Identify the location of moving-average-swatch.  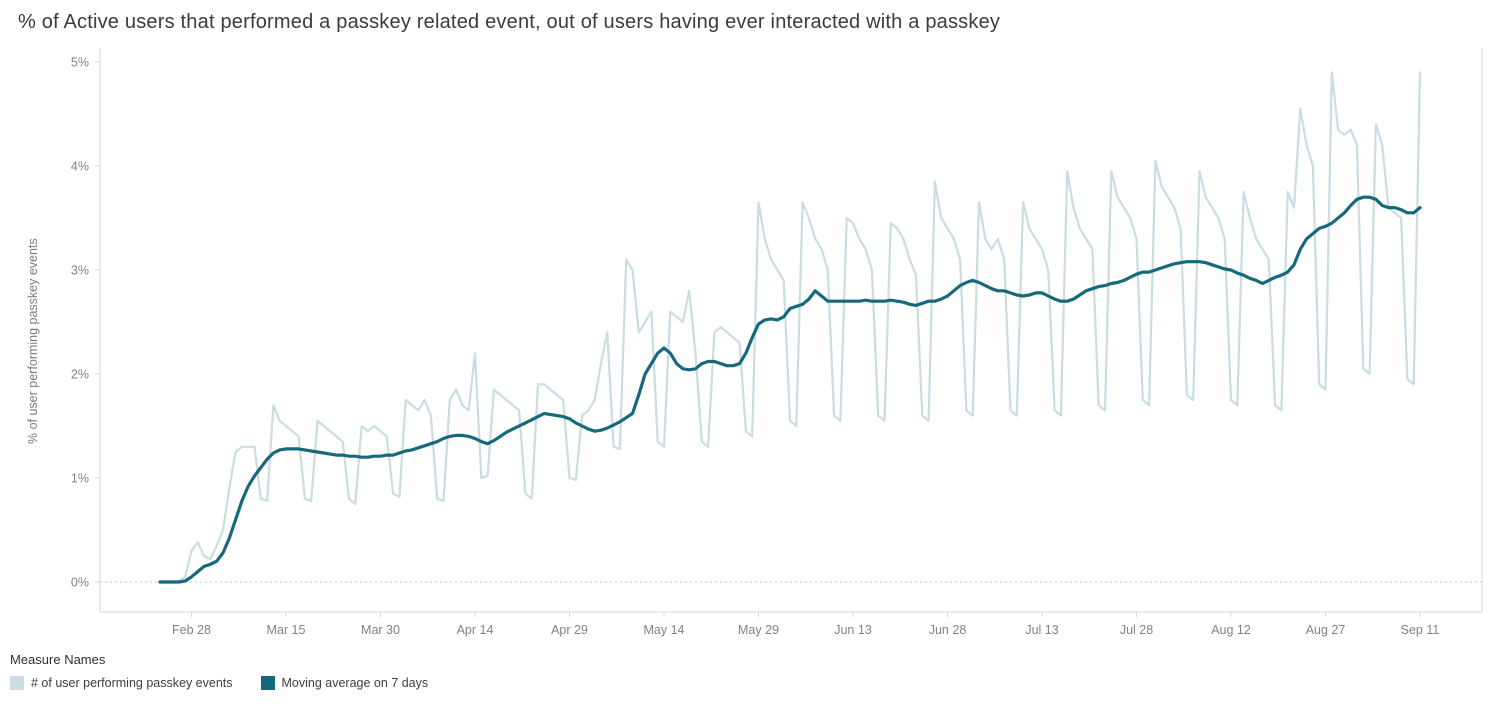
(267, 683).